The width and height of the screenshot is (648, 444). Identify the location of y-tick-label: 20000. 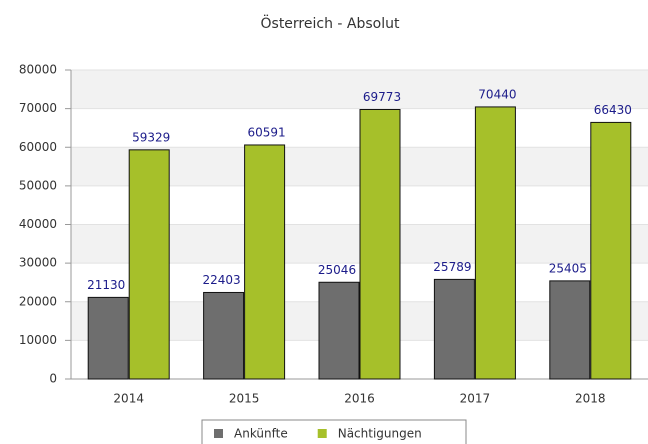
(38, 301).